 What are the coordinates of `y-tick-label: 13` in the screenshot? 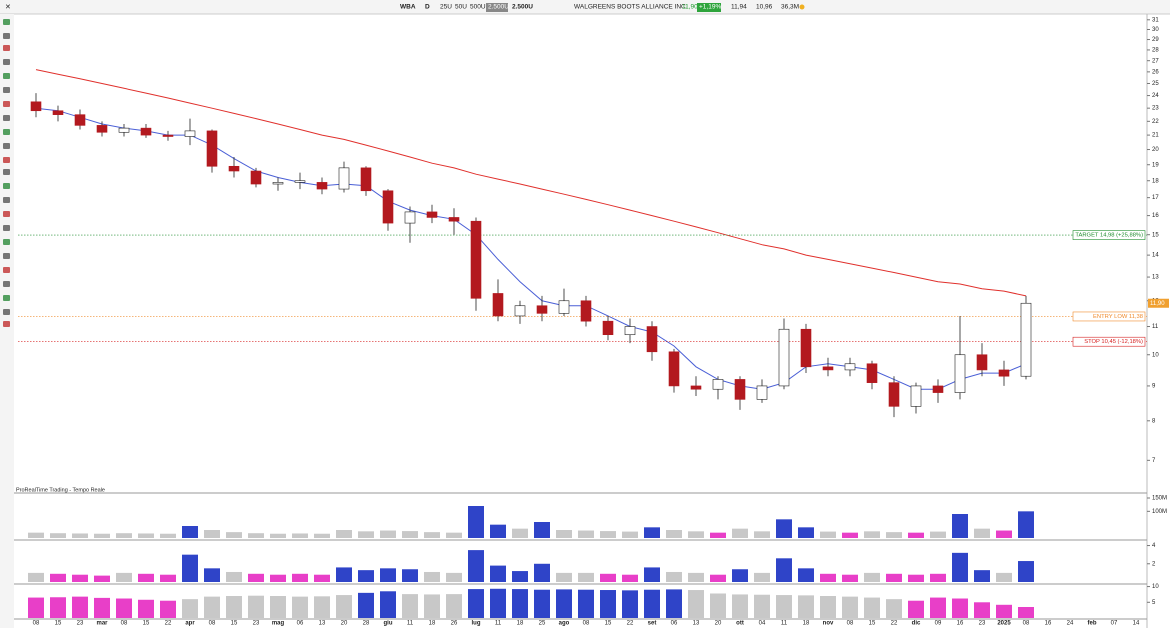 It's located at (1155, 278).